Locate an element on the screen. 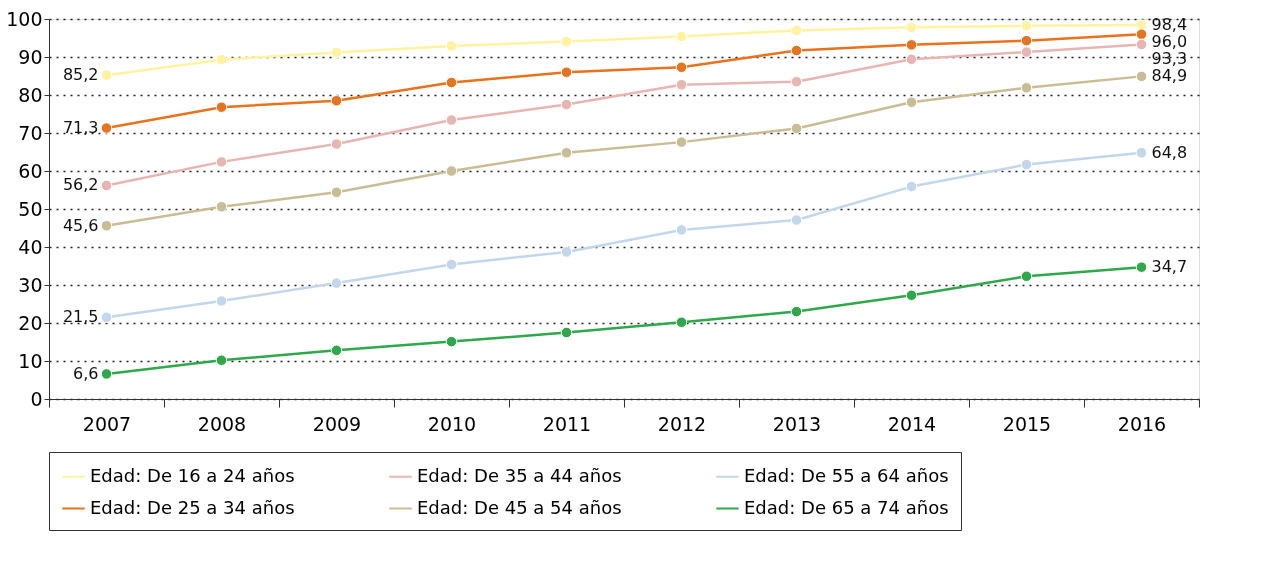 This screenshot has width=1287, height=581. y-tick-label: 0 is located at coordinates (36, 398).